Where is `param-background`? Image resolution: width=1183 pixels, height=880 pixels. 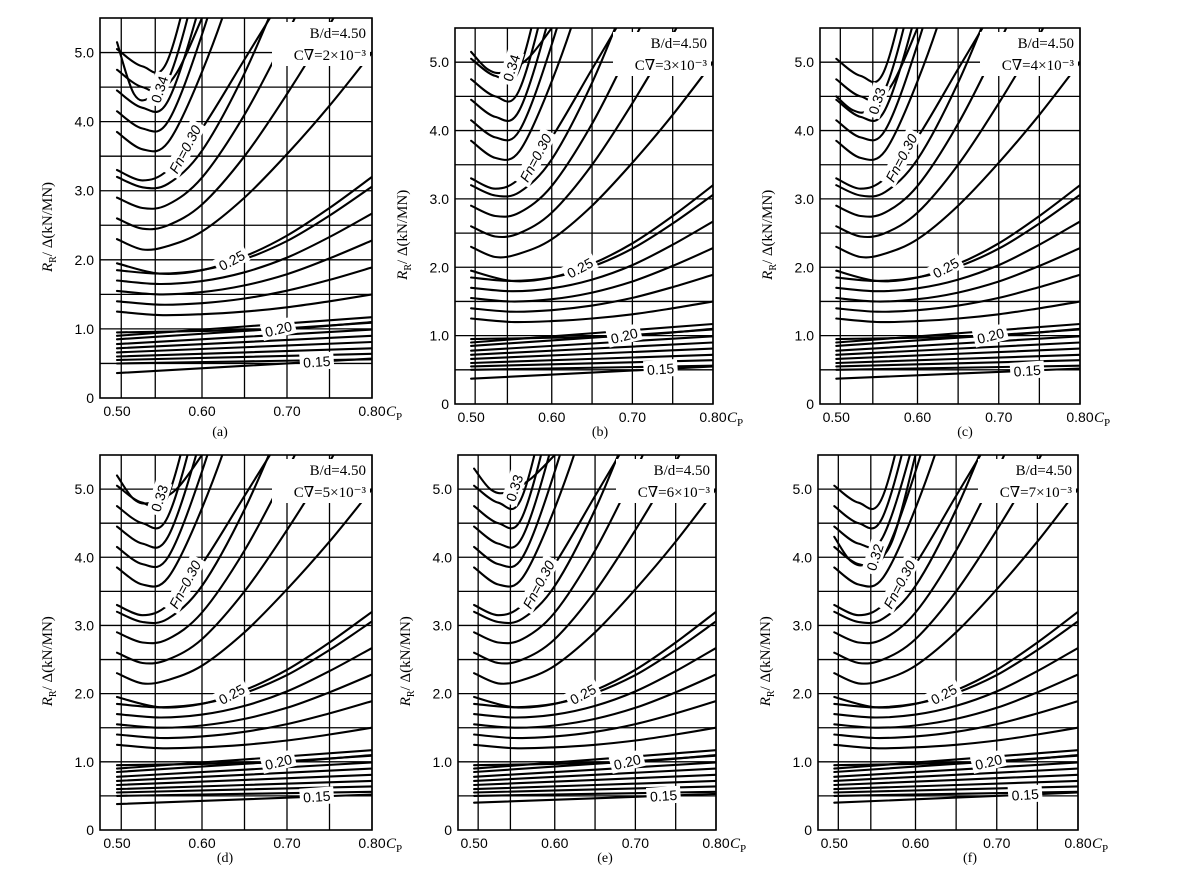
param-background is located at coordinates (662, 54).